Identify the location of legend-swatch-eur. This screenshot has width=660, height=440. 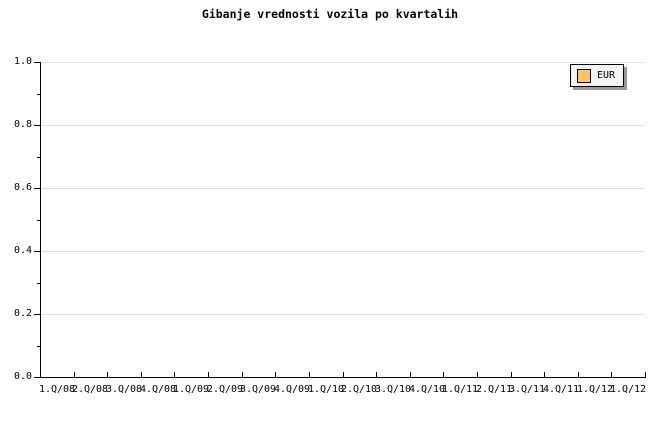
(584, 75).